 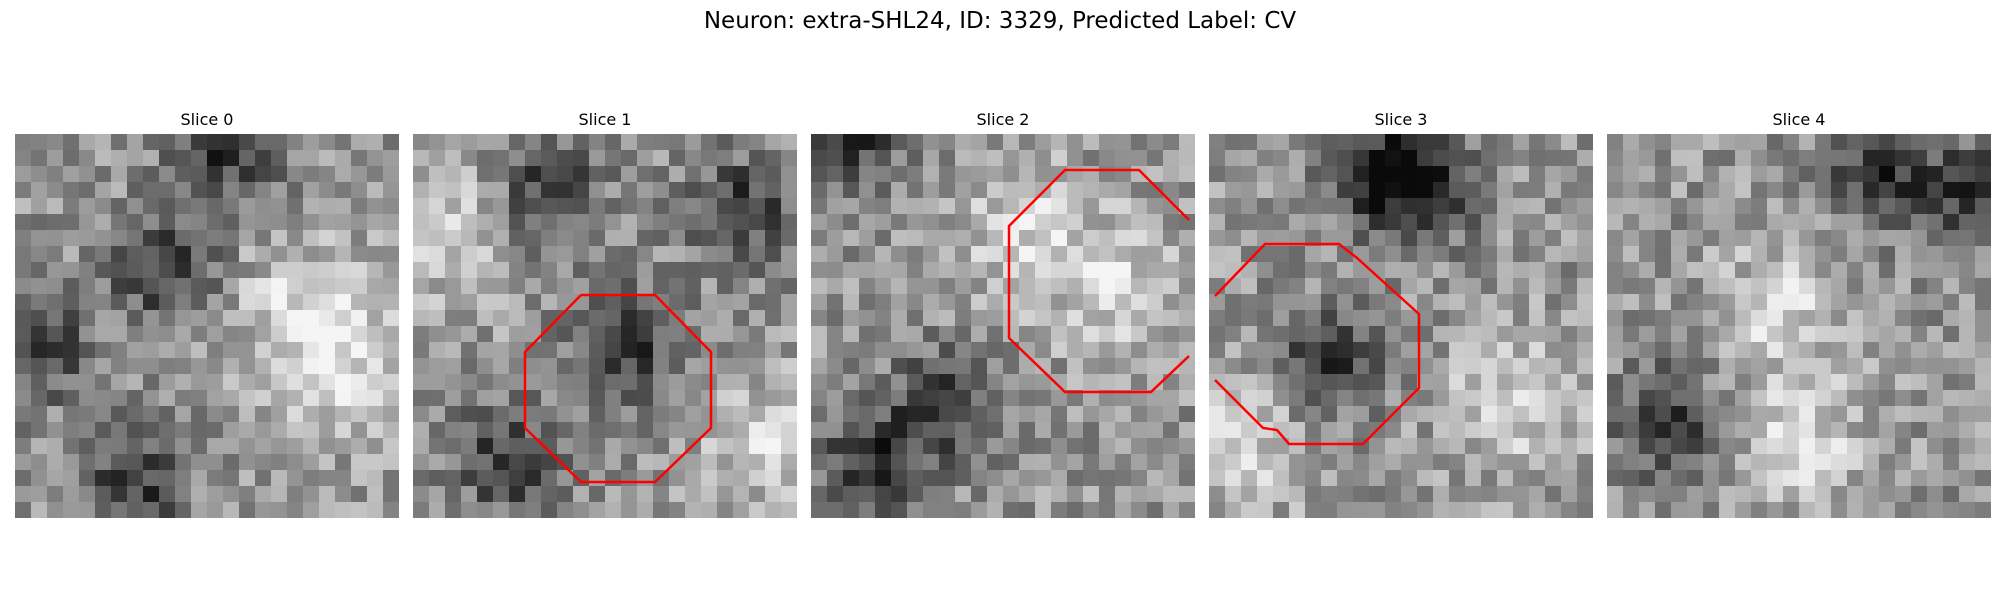 I want to click on slice-panel-0: Slice 0, so click(x=207, y=314).